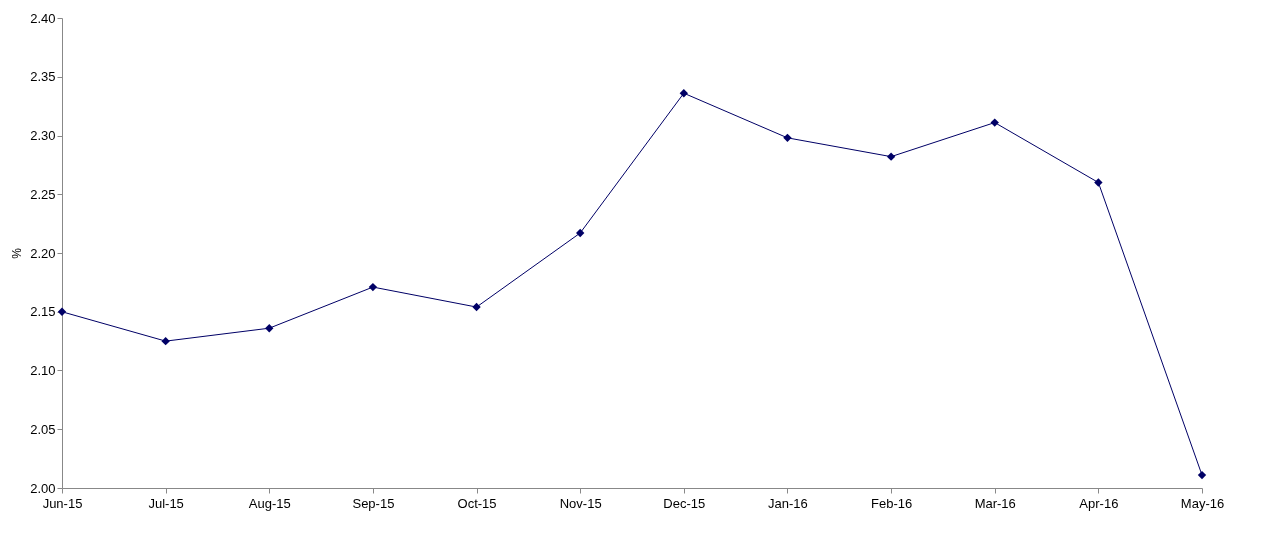 This screenshot has width=1272, height=535. Describe the element at coordinates (1202, 503) in the screenshot. I see `x-tick-label: May-16` at that location.